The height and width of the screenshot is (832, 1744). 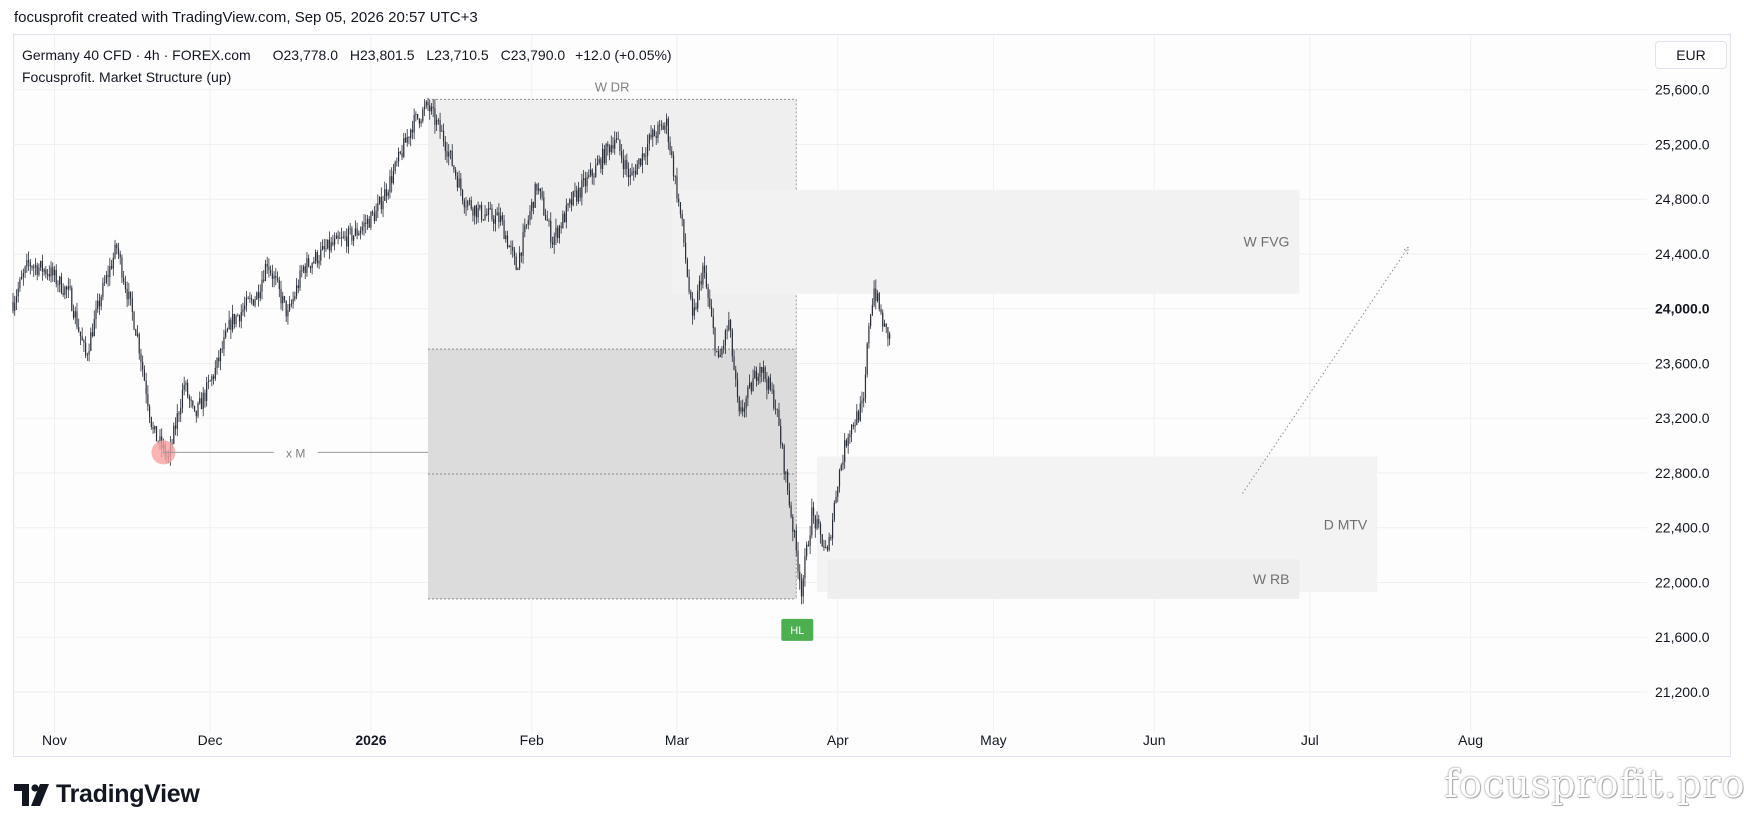 I want to click on tradingview-logo: TradingView, so click(x=107, y=794).